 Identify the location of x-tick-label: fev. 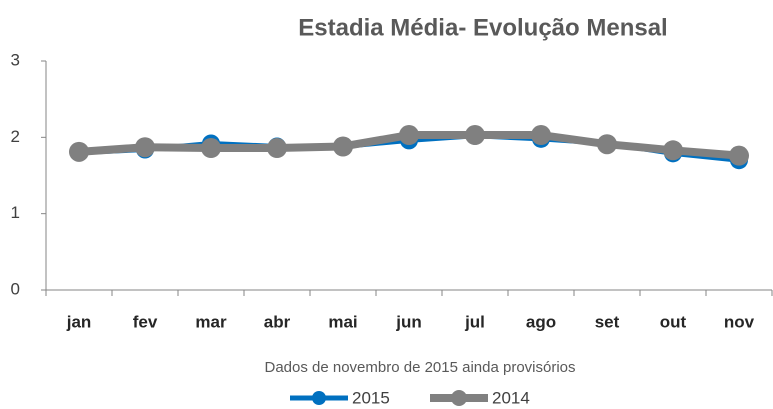
(145, 321).